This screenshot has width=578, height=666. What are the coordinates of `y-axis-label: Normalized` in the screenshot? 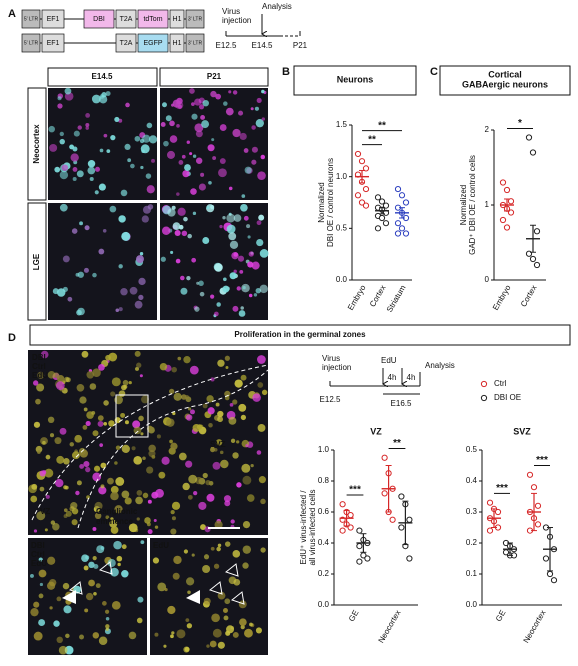 It's located at (463, 205).